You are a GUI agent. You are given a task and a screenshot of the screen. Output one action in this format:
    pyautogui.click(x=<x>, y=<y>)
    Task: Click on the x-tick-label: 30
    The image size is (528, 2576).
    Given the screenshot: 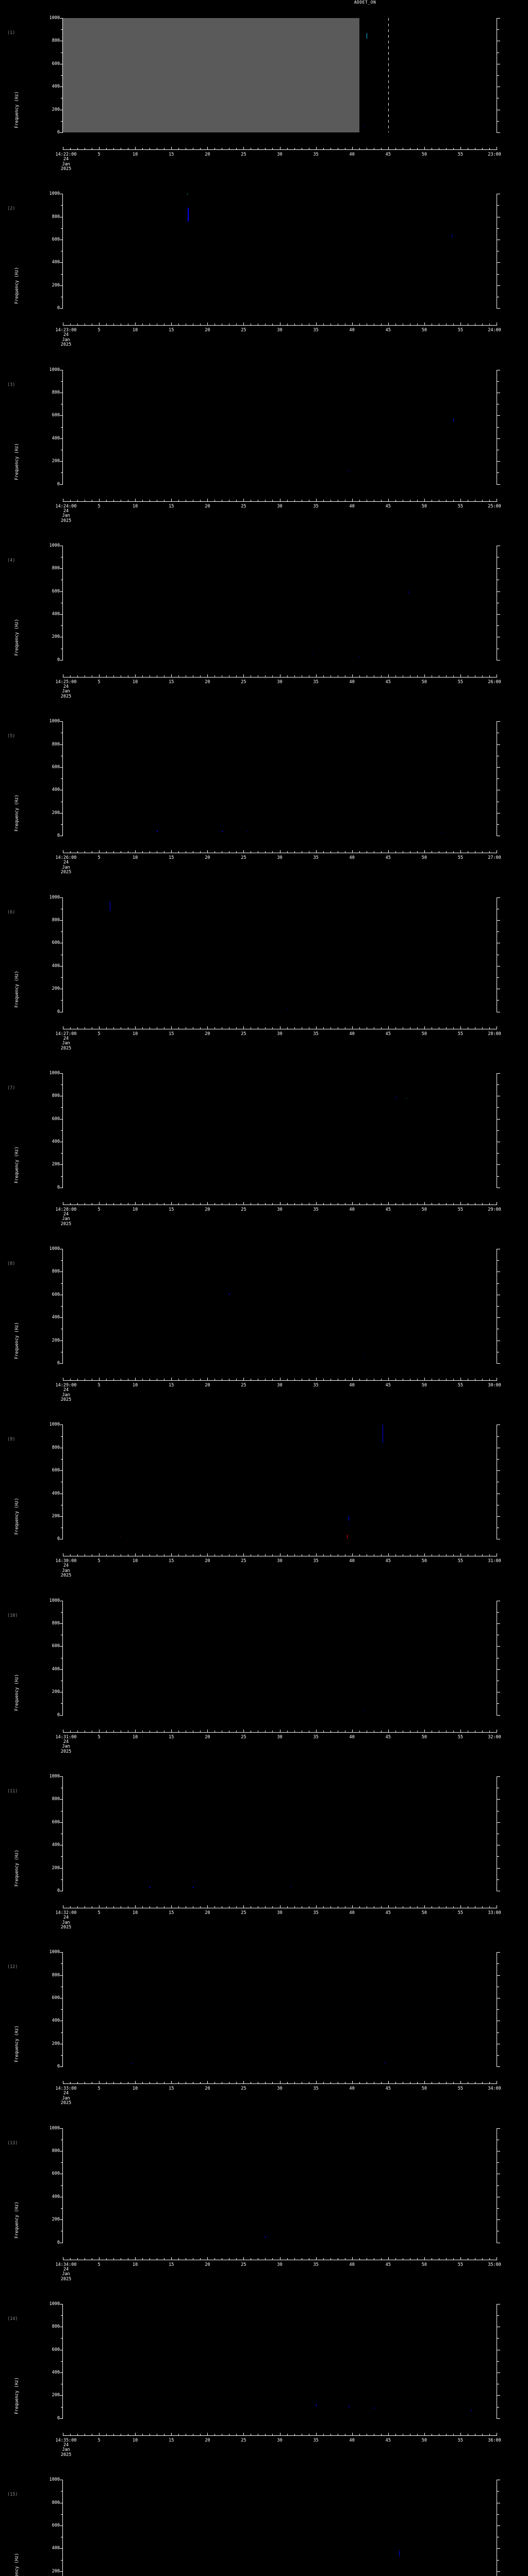 What is the action you would take?
    pyautogui.click(x=280, y=1034)
    